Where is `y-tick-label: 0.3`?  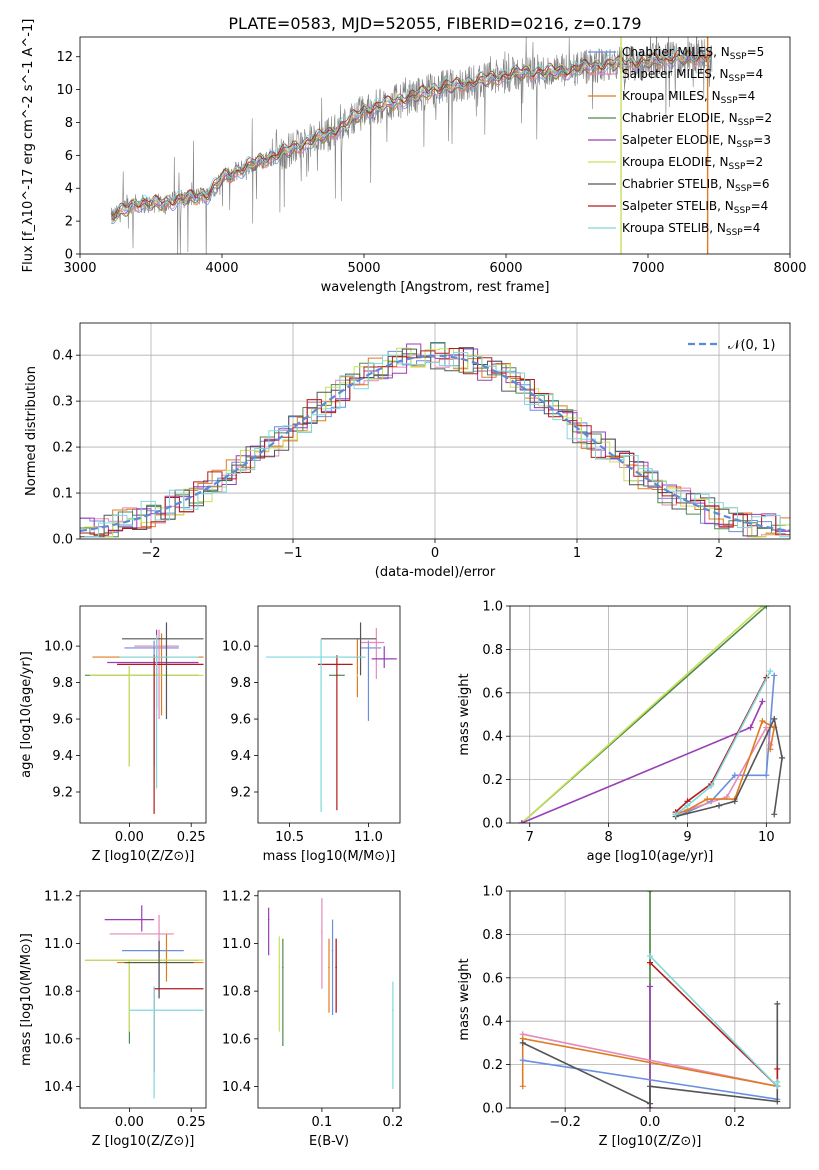 y-tick-label: 0.3 is located at coordinates (62, 402).